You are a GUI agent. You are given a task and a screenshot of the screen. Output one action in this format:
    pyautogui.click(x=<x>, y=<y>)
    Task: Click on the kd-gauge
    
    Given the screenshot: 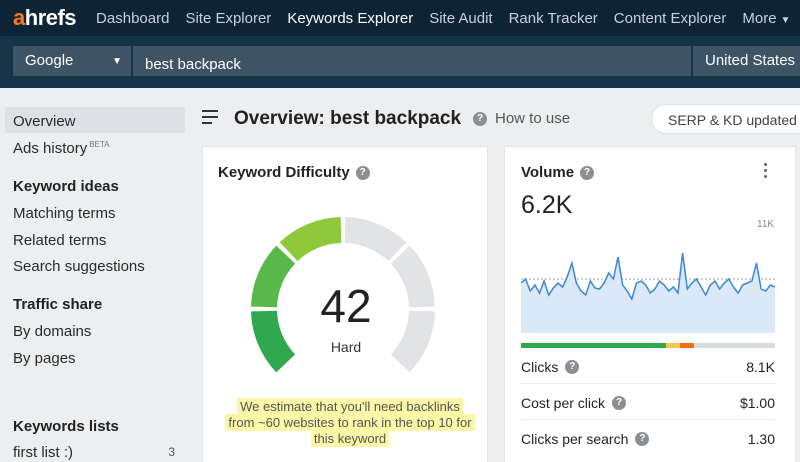 What is the action you would take?
    pyautogui.click(x=343, y=295)
    